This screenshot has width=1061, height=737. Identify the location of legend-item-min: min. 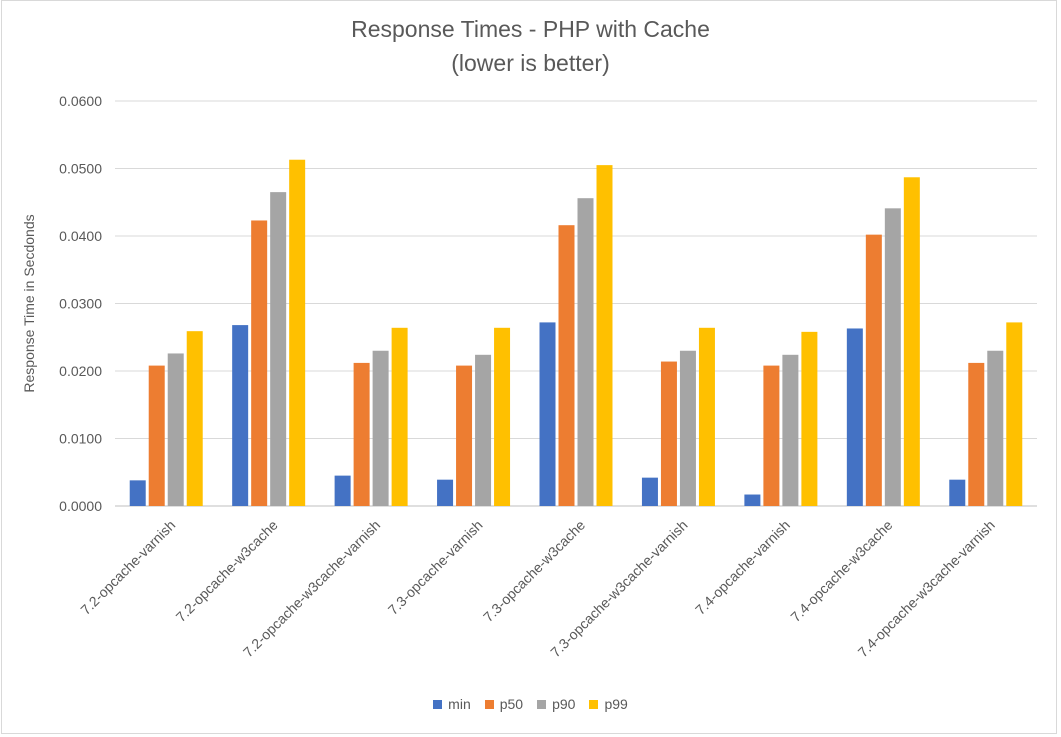
(452, 704).